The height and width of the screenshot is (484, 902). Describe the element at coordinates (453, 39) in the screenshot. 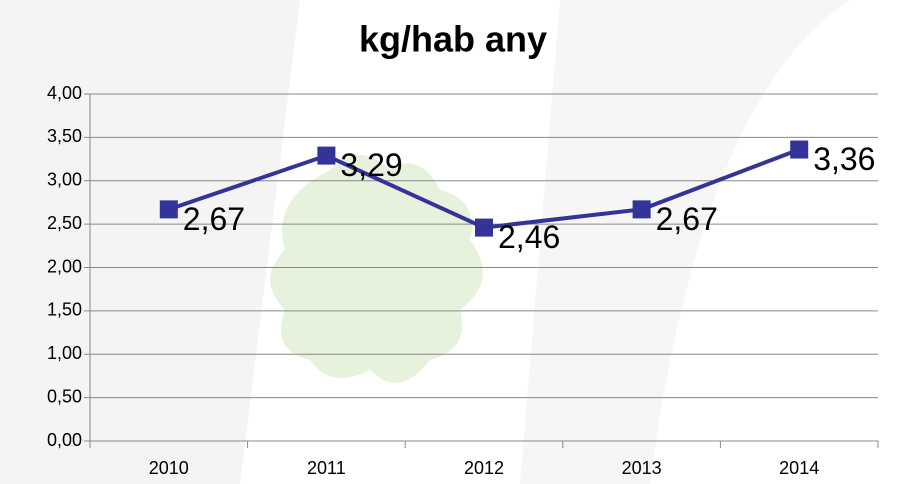

I see `chart-title: kg/hab any` at that location.